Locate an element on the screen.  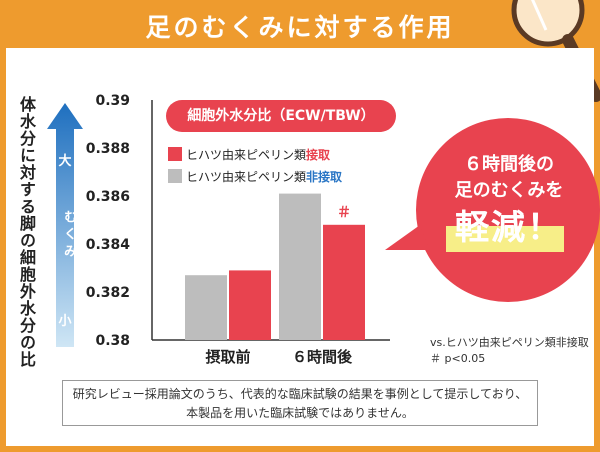
y-tick-label: 0.39 is located at coordinates (112, 101).